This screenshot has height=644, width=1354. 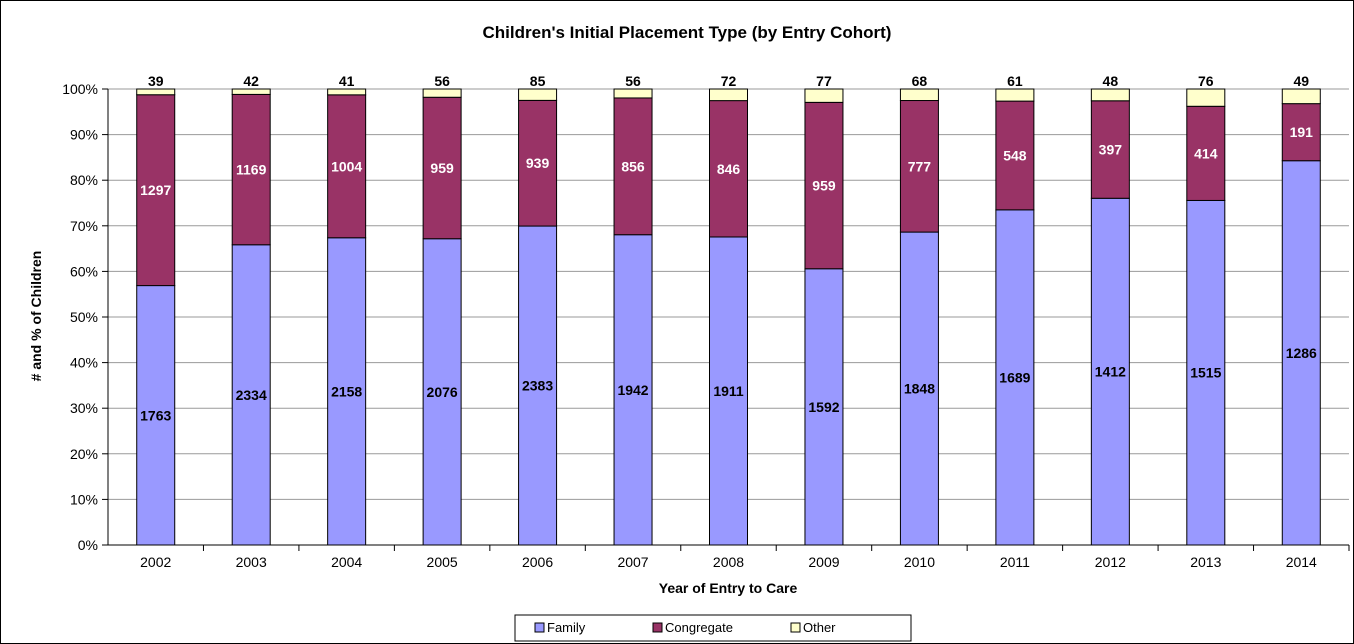 I want to click on data-label-other: 77, so click(x=824, y=81).